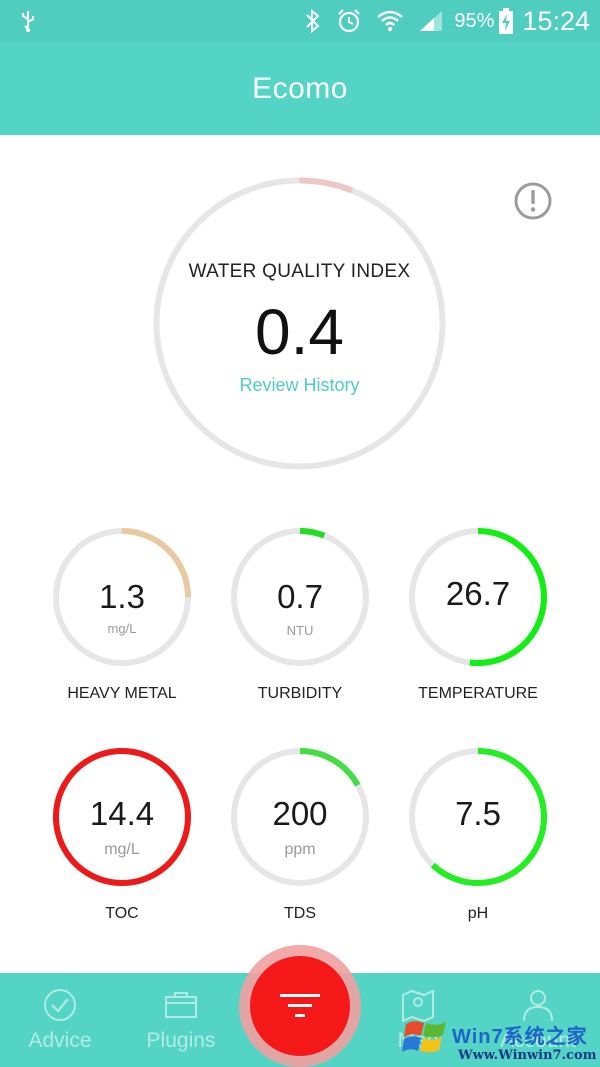 This screenshot has width=600, height=1067. What do you see at coordinates (527, 1055) in the screenshot?
I see `watermark-url: Www.Winwin7.com` at bounding box center [527, 1055].